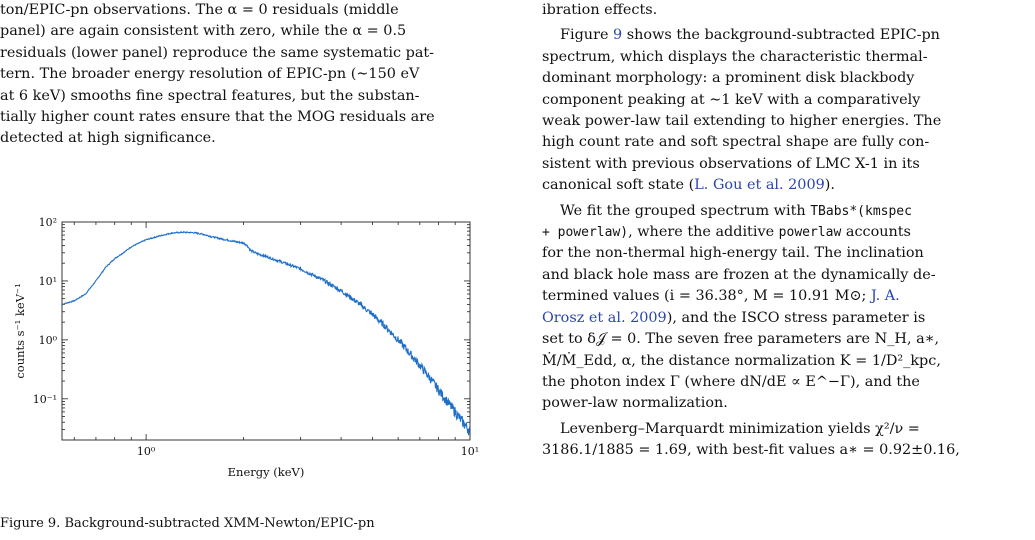 The height and width of the screenshot is (540, 1035). I want to click on y-tick-label: 10⁰, so click(48, 340).